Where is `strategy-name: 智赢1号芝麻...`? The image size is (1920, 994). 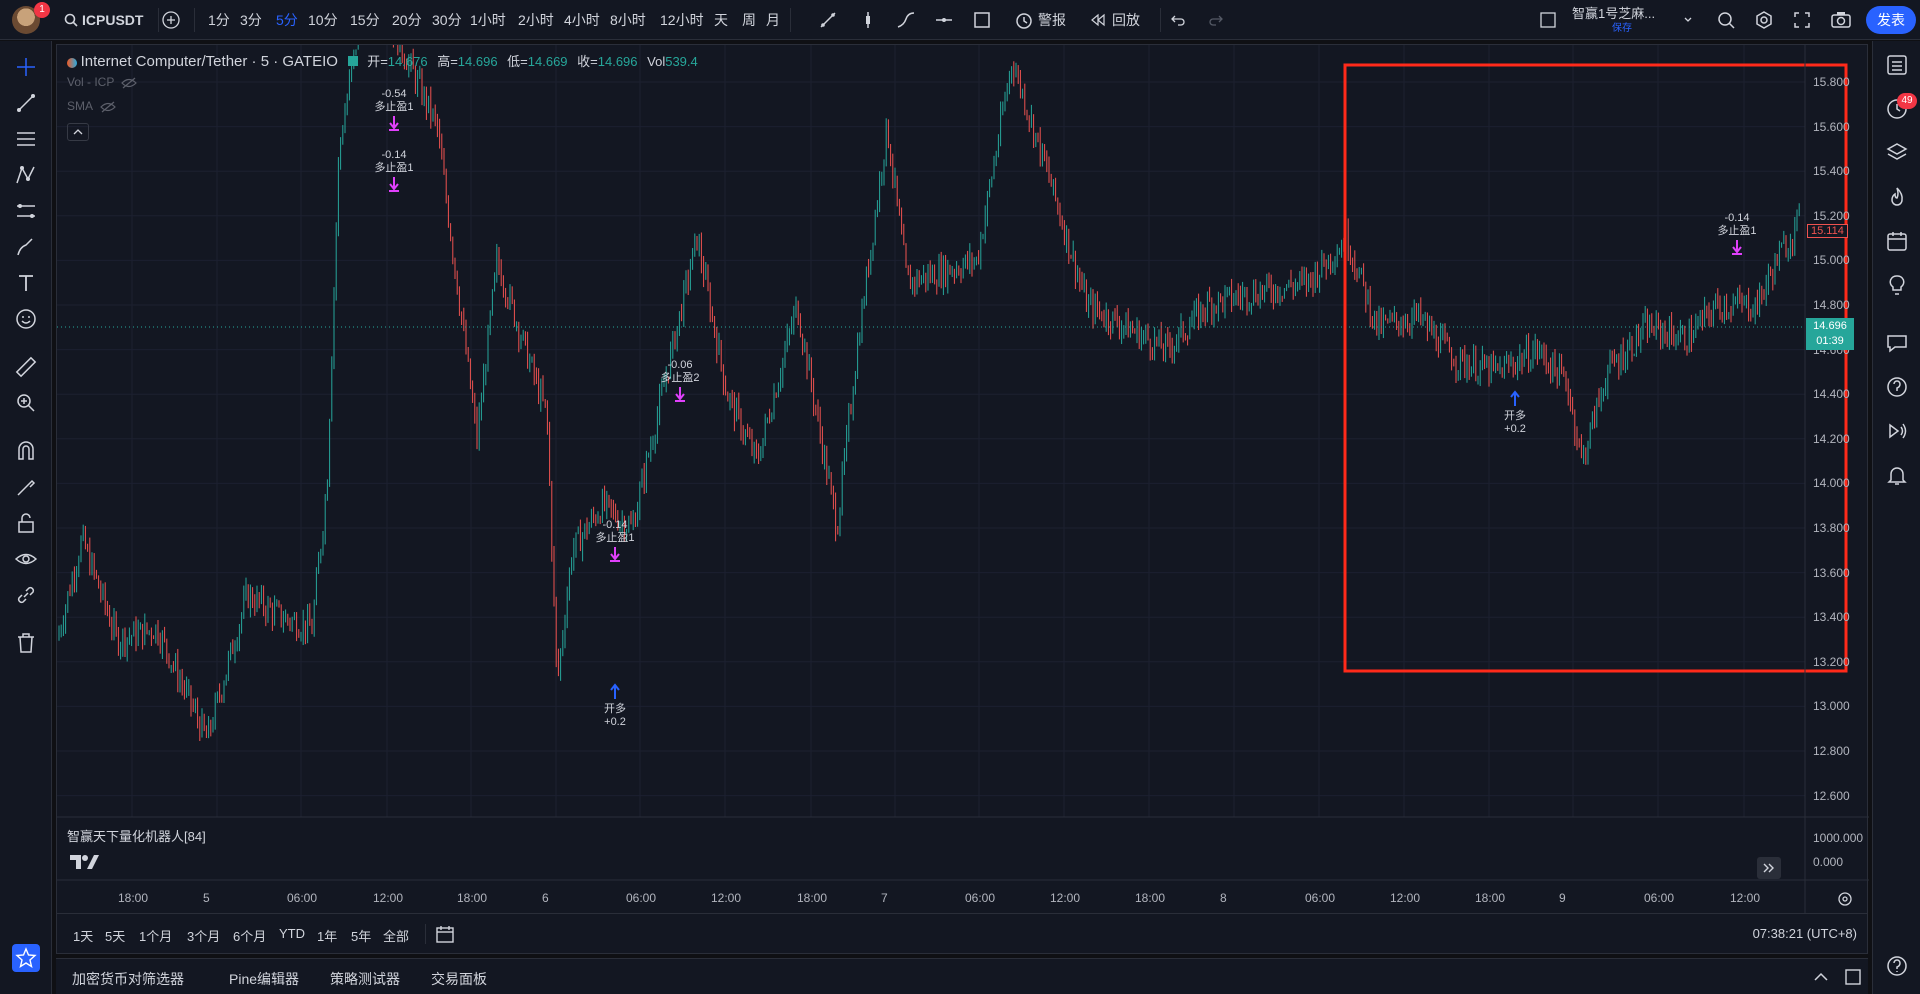 strategy-name: 智赢1号芝麻... is located at coordinates (1614, 13).